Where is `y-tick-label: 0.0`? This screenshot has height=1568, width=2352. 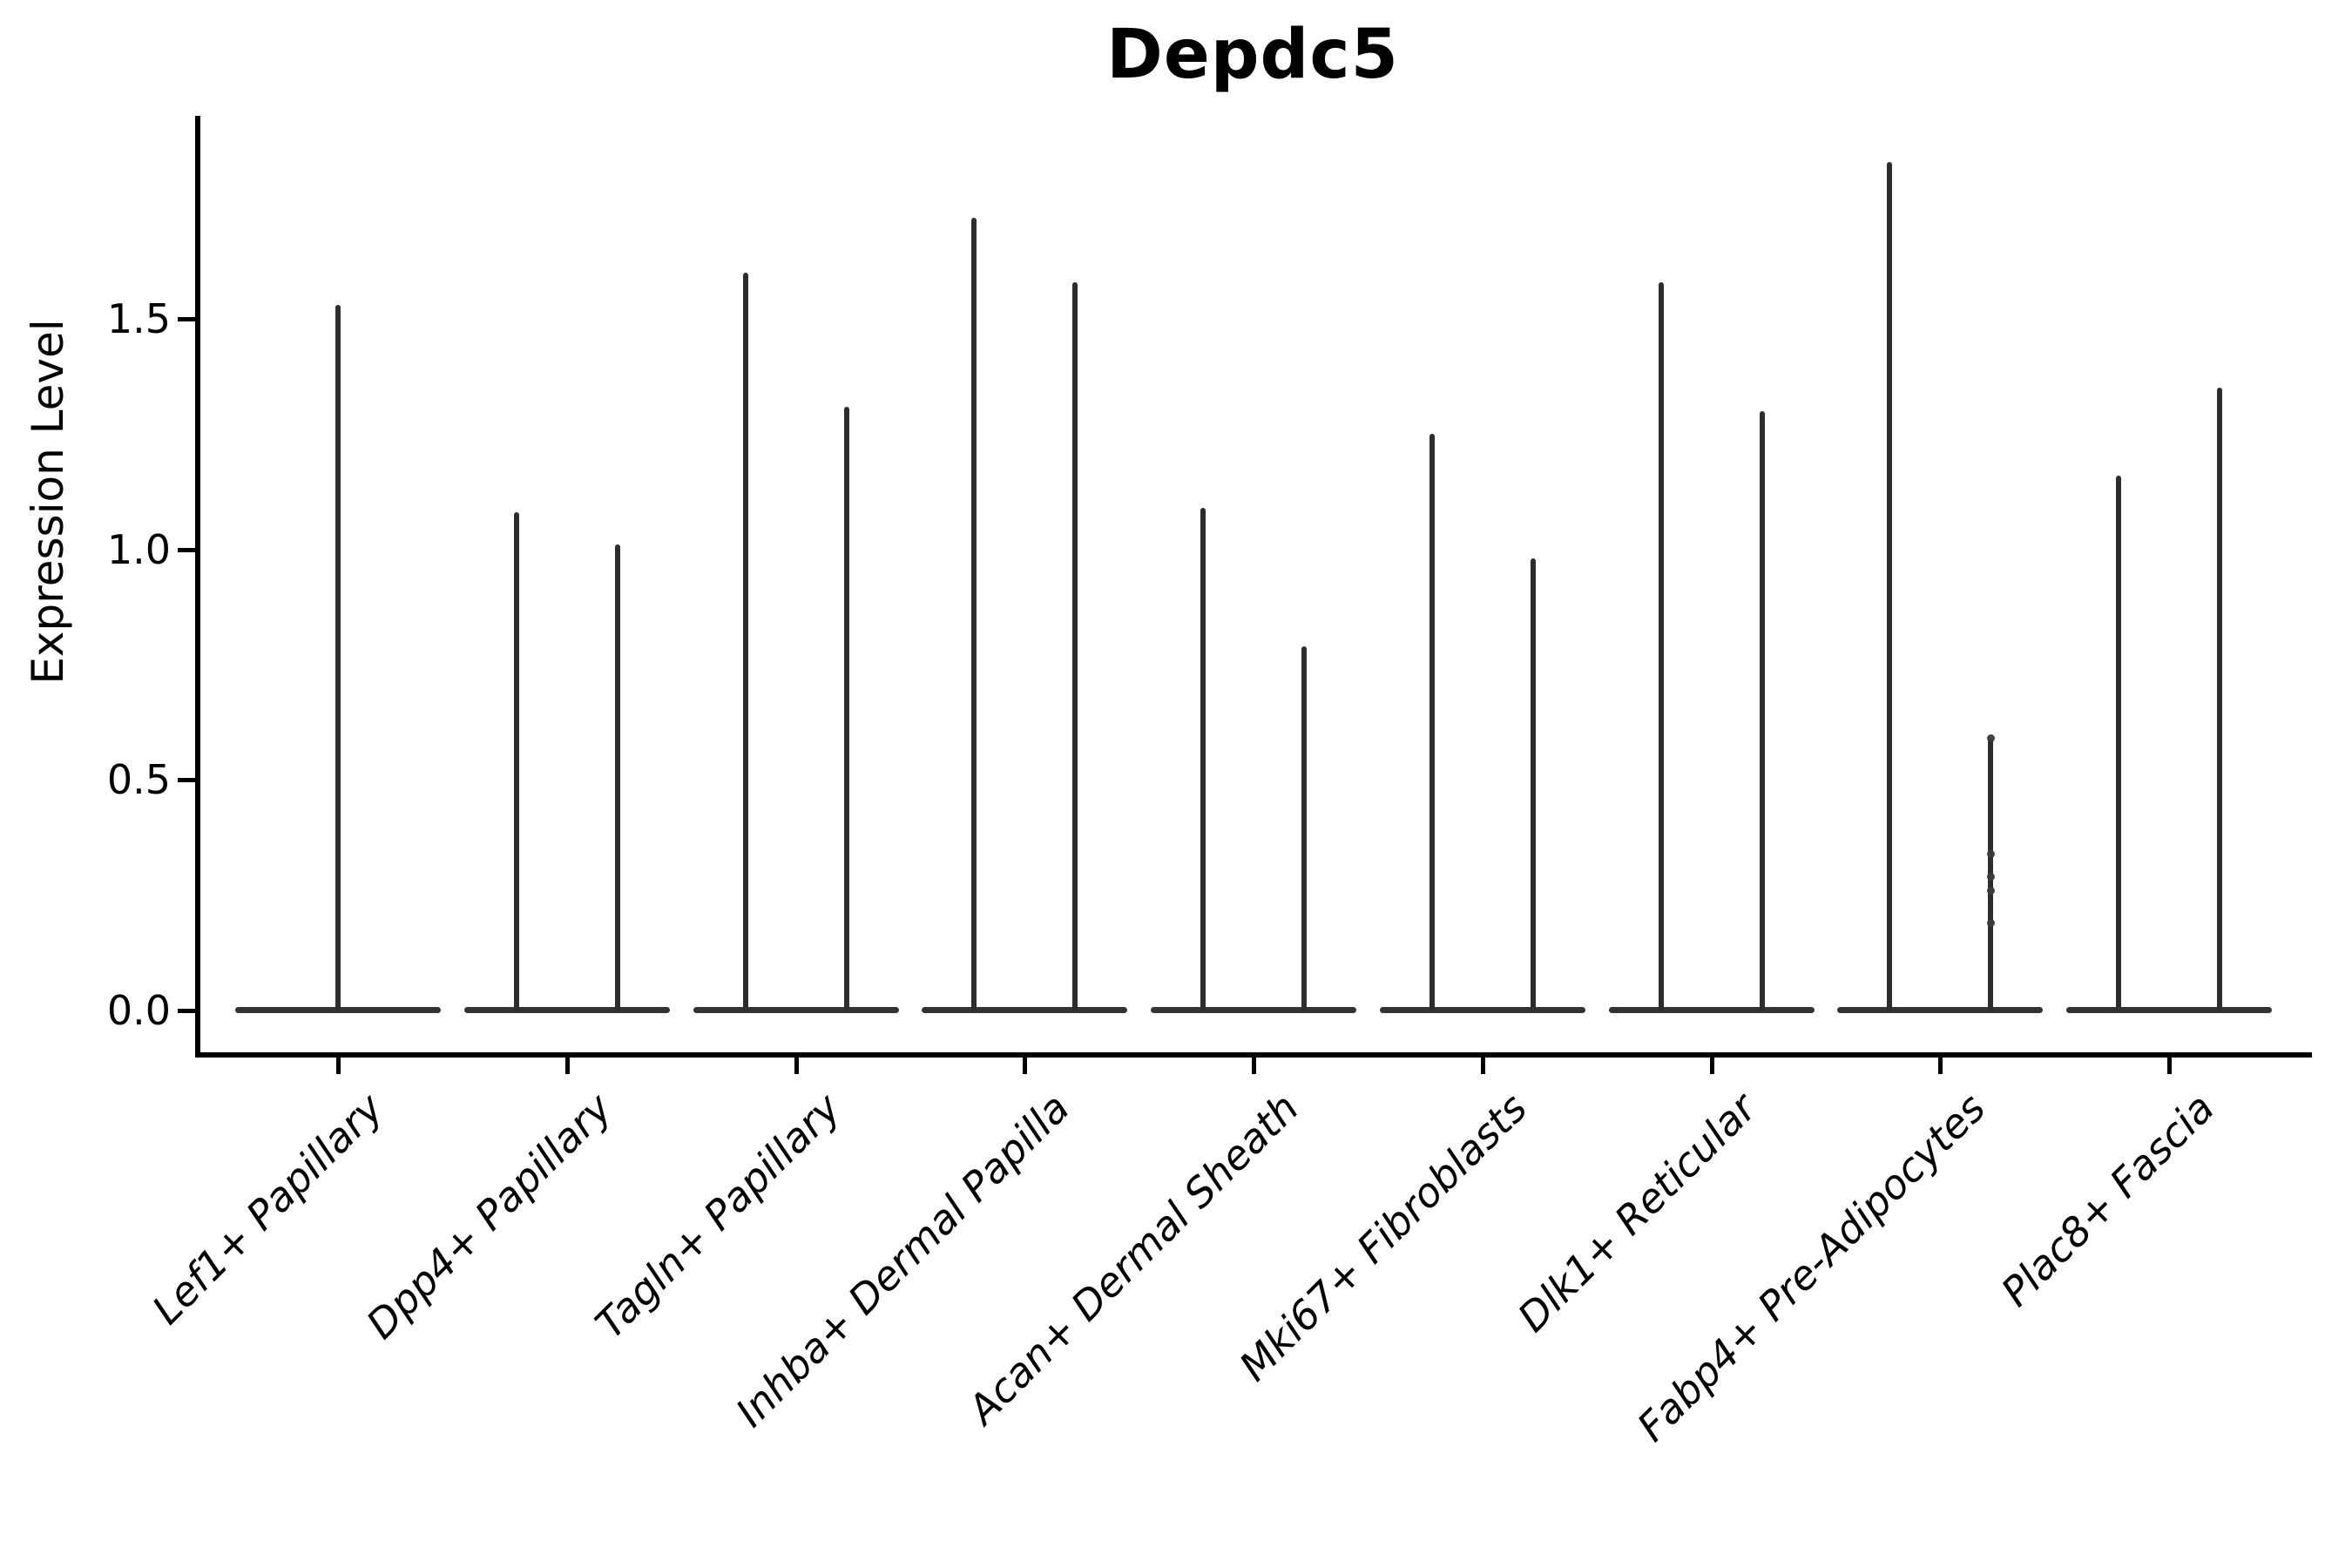
y-tick-label: 0.0 is located at coordinates (138, 1011).